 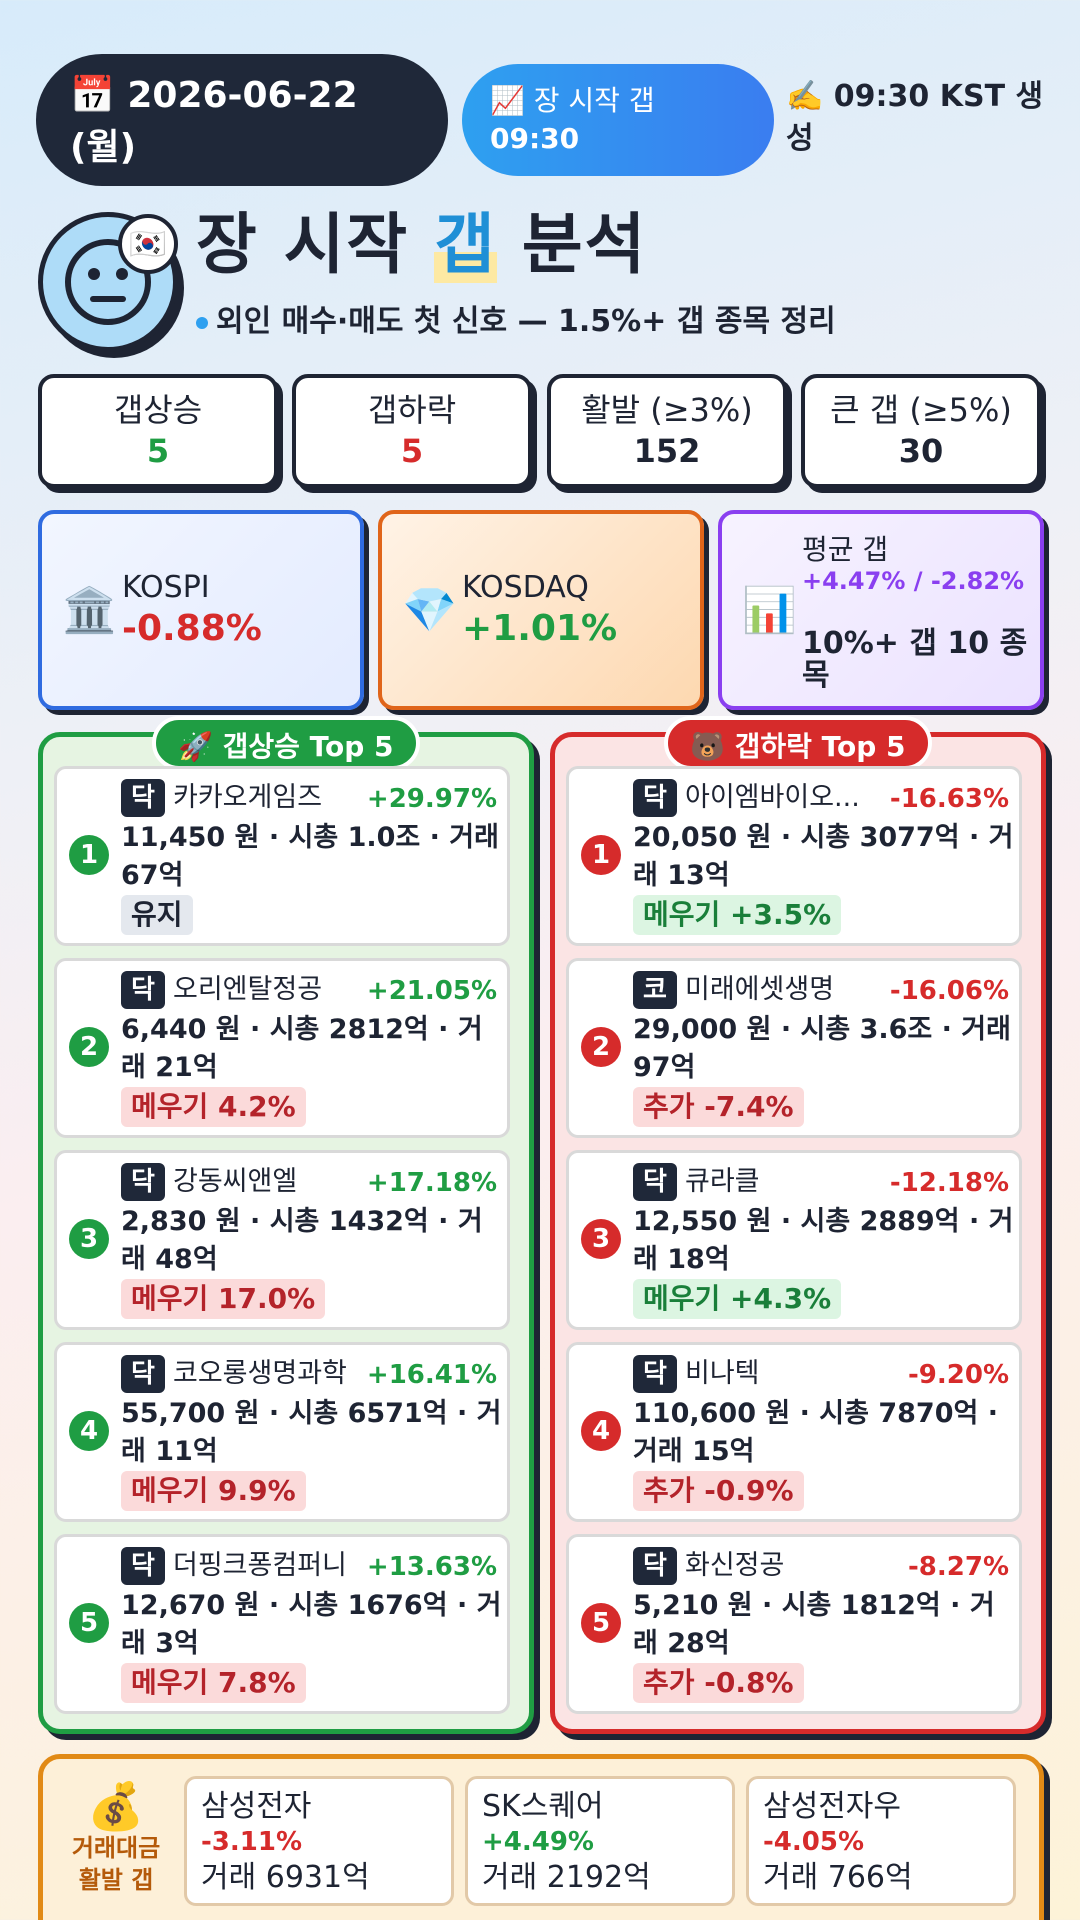 I want to click on rank-badge: 2, so click(x=89, y=1047).